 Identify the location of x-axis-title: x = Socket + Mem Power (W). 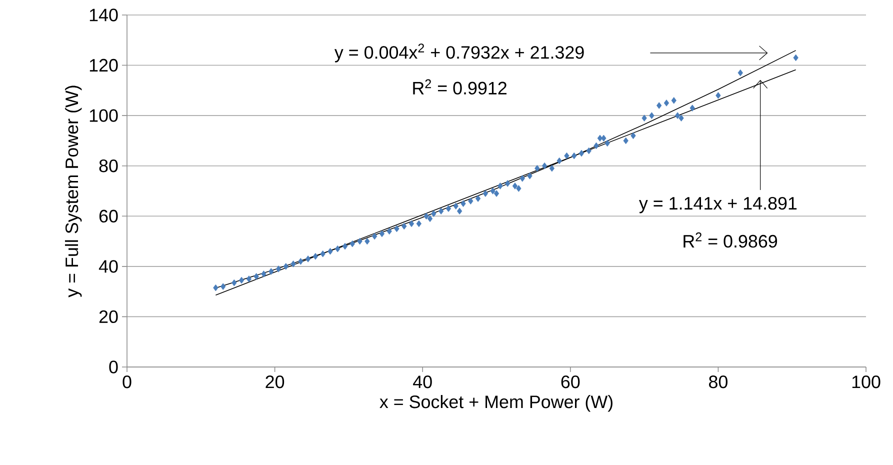
(496, 403).